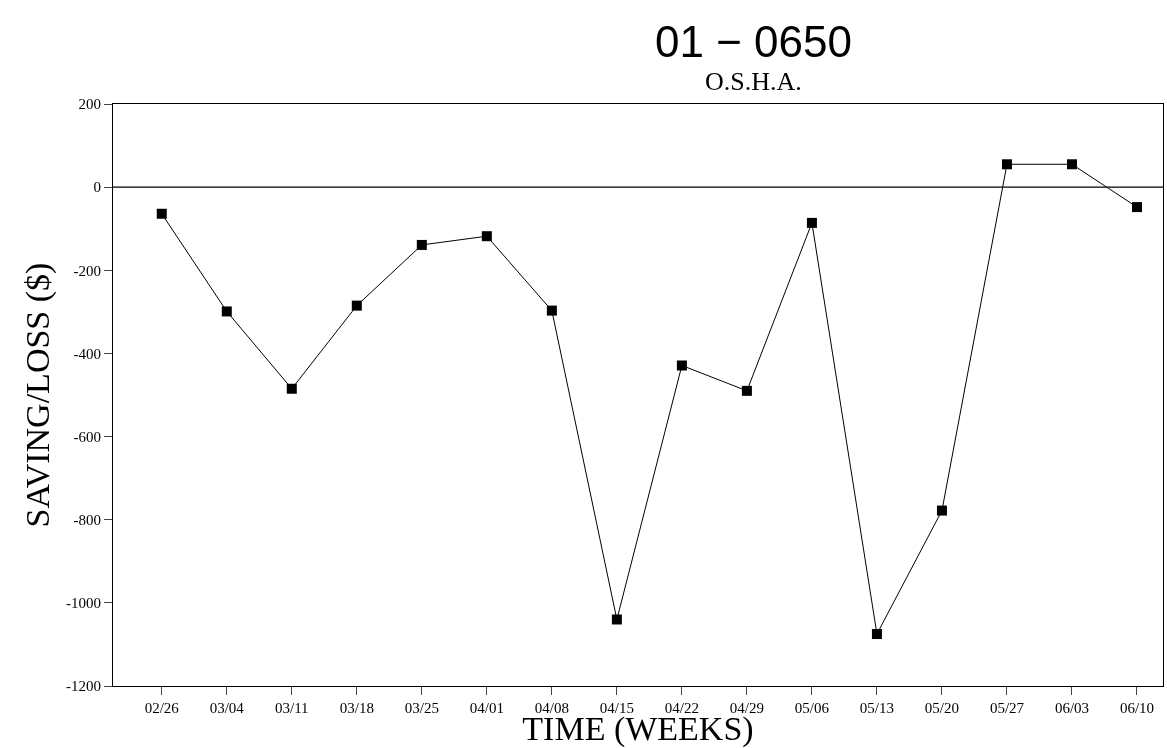 This screenshot has width=1167, height=748. I want to click on x-tick-label: 04/22, so click(681, 708).